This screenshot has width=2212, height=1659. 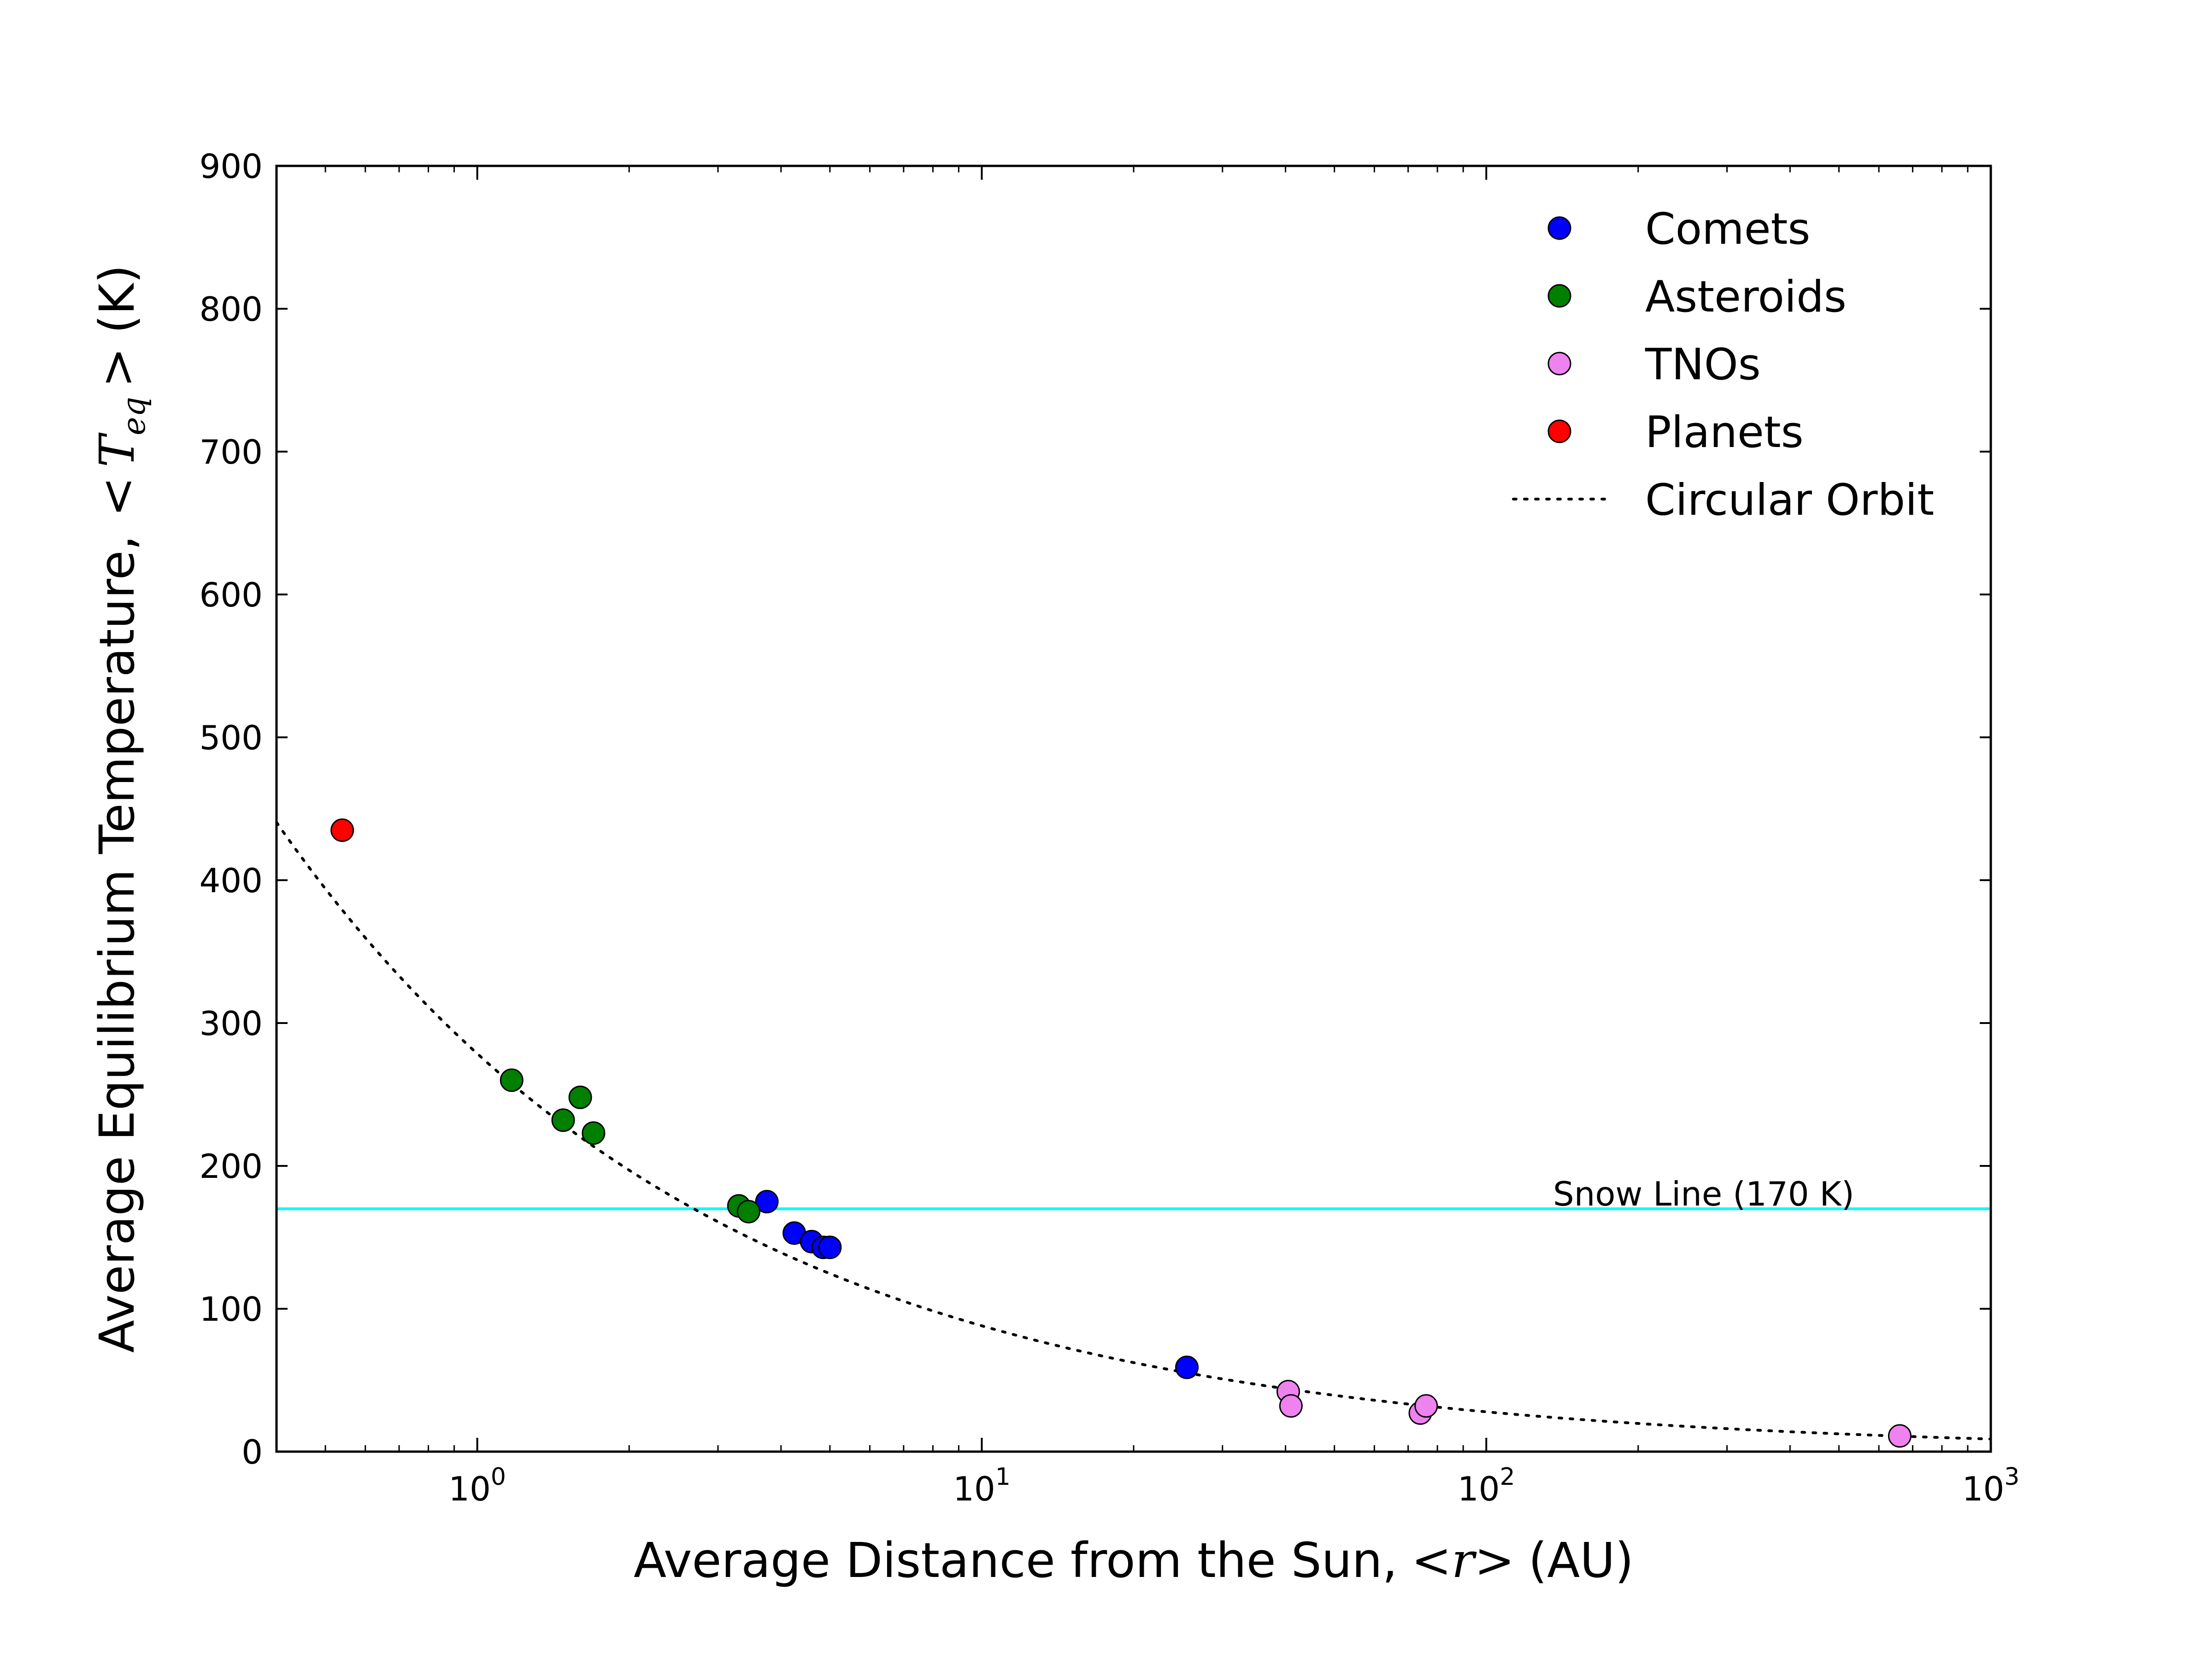 I want to click on y-axis-label-math-t: T, so click(x=117, y=449).